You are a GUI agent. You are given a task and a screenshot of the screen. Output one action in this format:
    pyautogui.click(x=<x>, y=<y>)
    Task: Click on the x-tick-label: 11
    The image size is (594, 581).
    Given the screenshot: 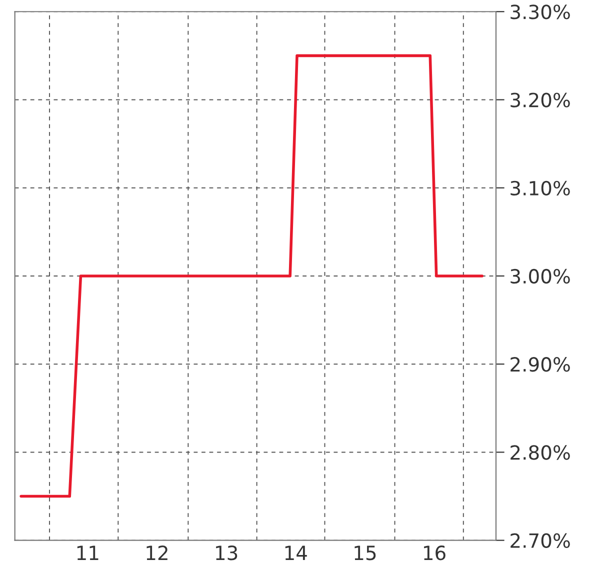 What is the action you would take?
    pyautogui.click(x=87, y=553)
    